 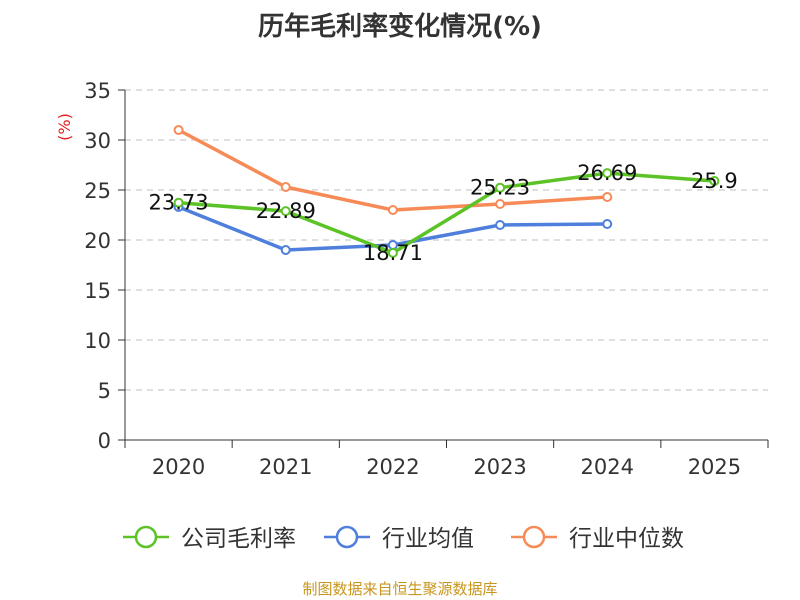 I want to click on x-tick-label-2020: 2020, so click(x=178, y=467).